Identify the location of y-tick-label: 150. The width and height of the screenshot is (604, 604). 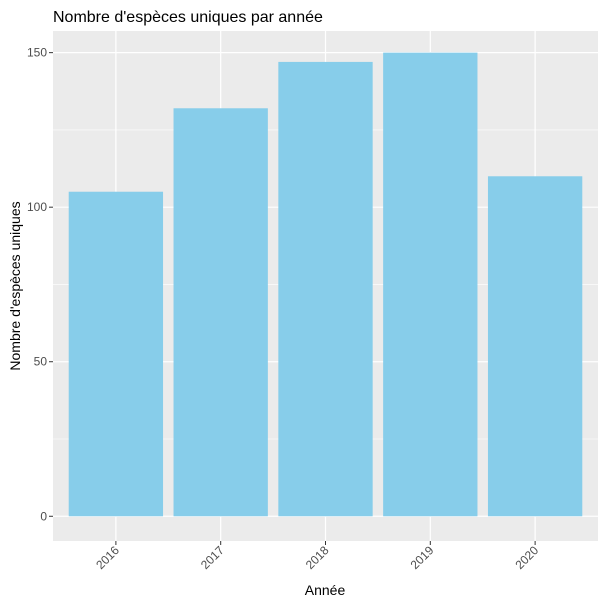
(37, 53).